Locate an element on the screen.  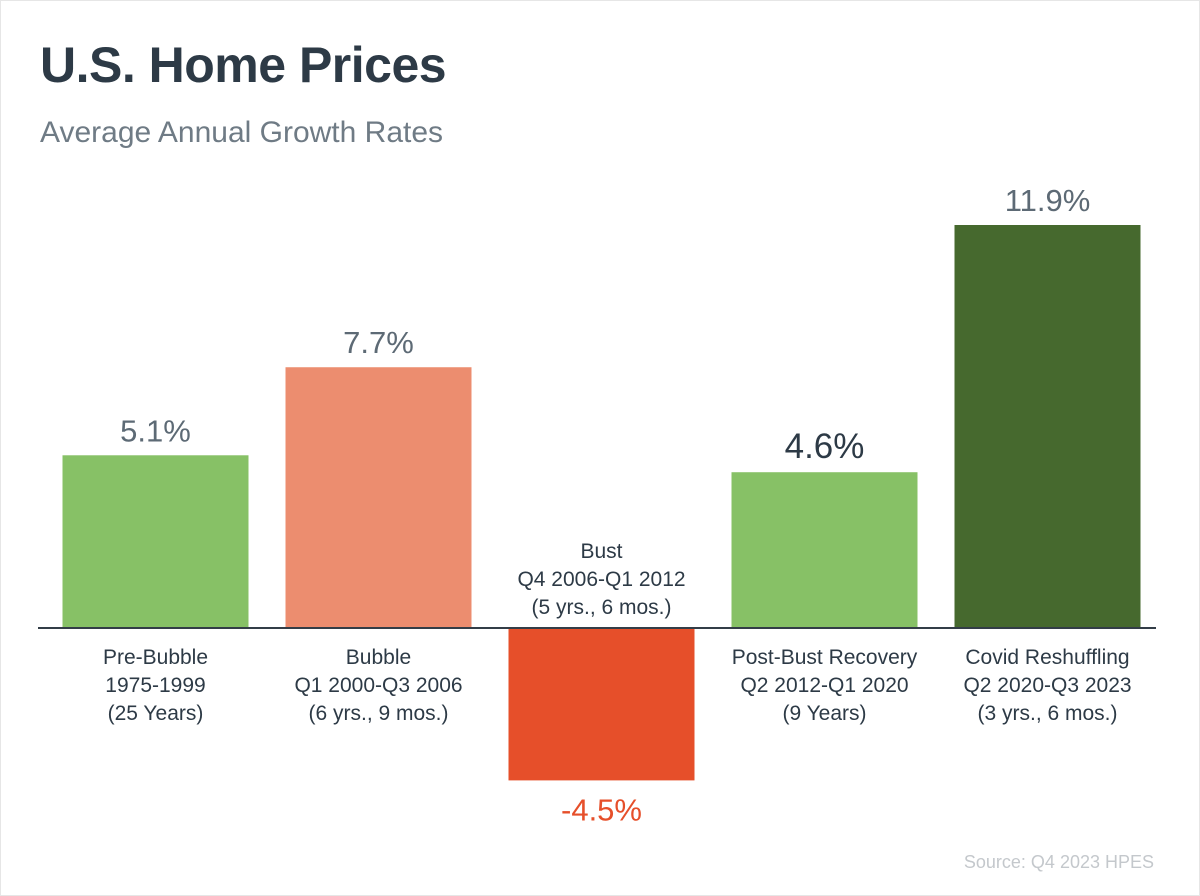
value-label-3: -4.5% is located at coordinates (601, 809).